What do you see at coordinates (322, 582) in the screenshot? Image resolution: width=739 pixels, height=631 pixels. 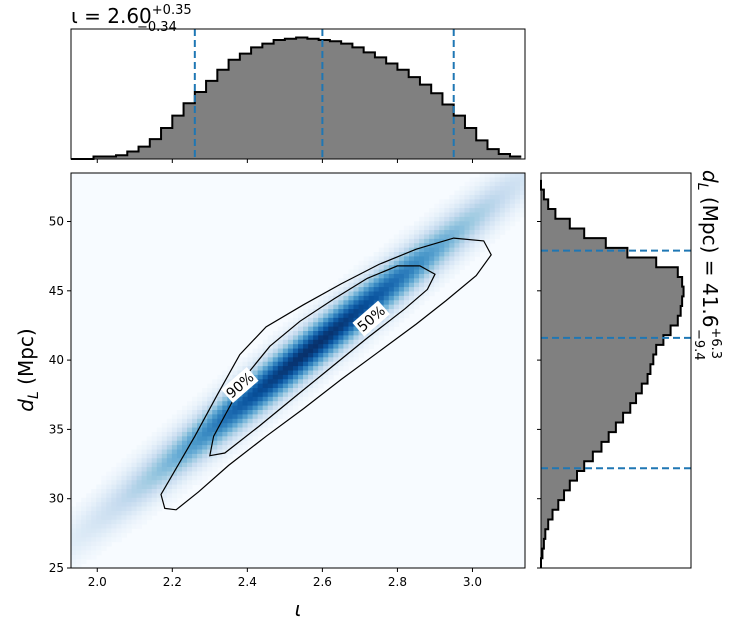 I see `joint-xtick-label-3: 2.6` at bounding box center [322, 582].